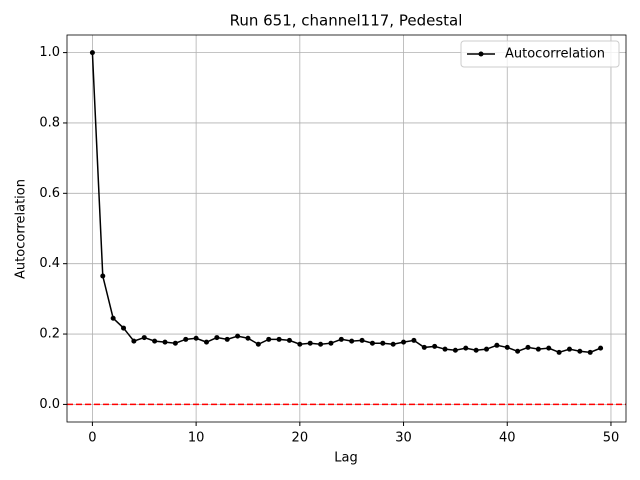 This screenshot has height=480, width=640. Describe the element at coordinates (49, 263) in the screenshot. I see `y-tick-label: 0.4` at that location.